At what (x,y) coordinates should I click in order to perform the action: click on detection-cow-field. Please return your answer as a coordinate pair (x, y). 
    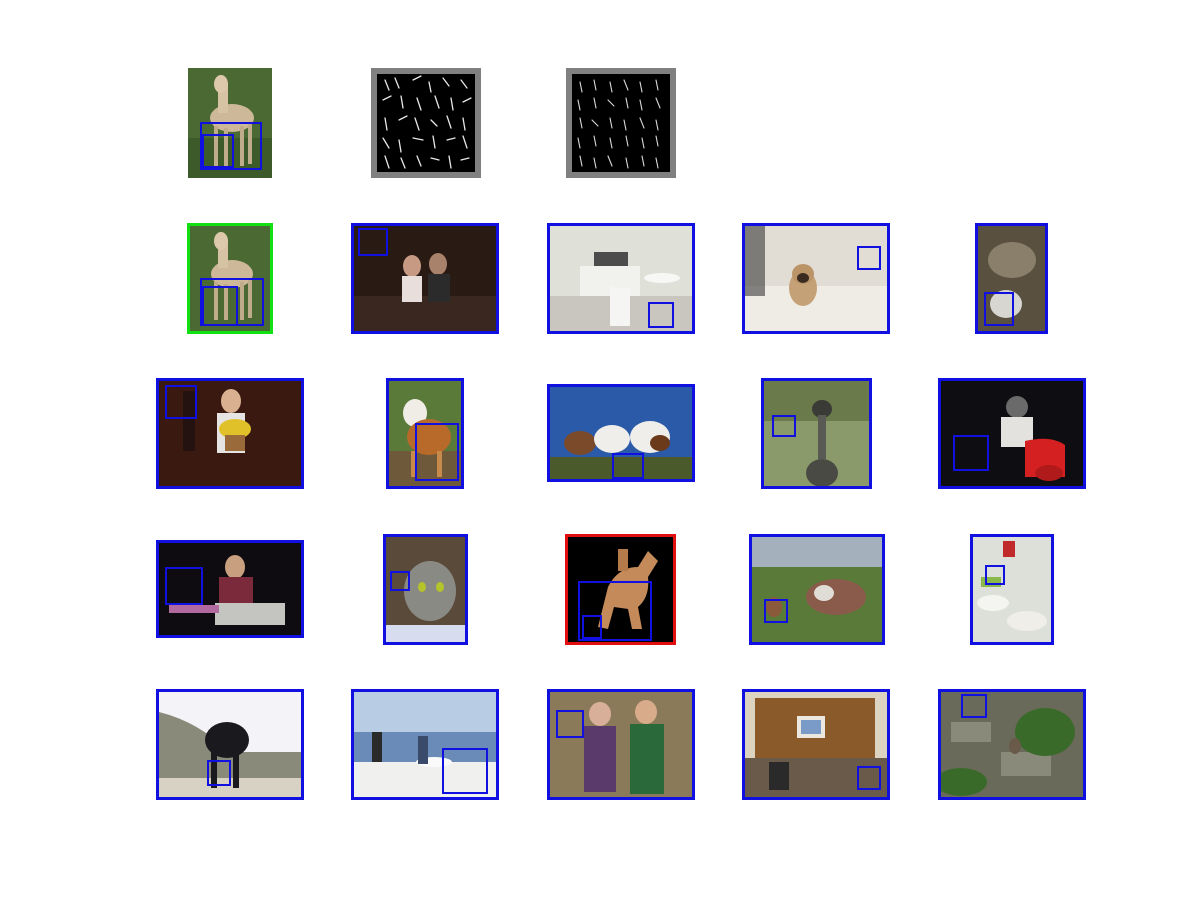
    Looking at the image, I should click on (817, 589).